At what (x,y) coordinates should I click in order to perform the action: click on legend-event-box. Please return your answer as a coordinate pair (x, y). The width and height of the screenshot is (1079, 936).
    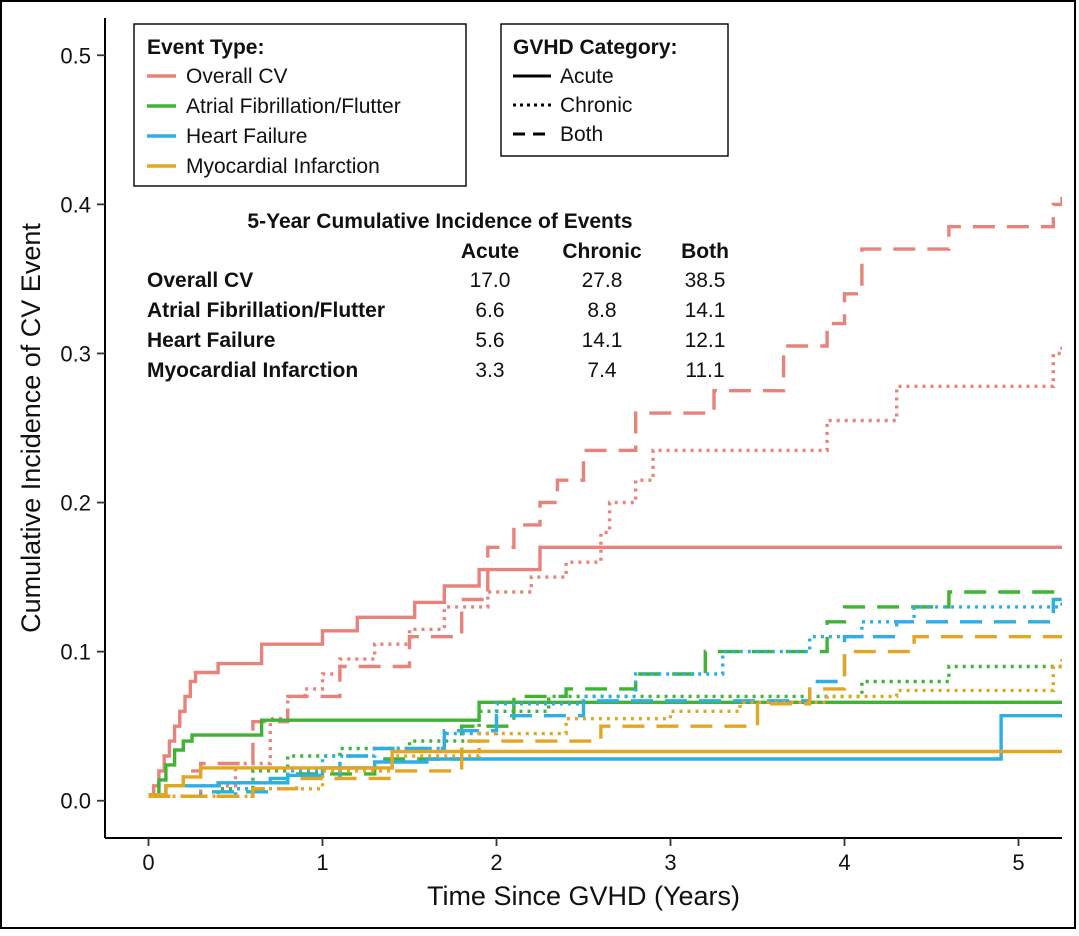
    Looking at the image, I should click on (300, 105).